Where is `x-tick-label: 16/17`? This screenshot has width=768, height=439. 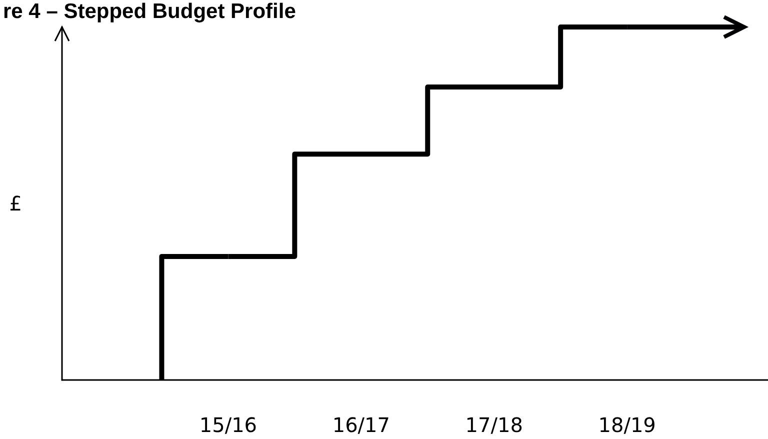
x-tick-label: 16/17 is located at coordinates (361, 425).